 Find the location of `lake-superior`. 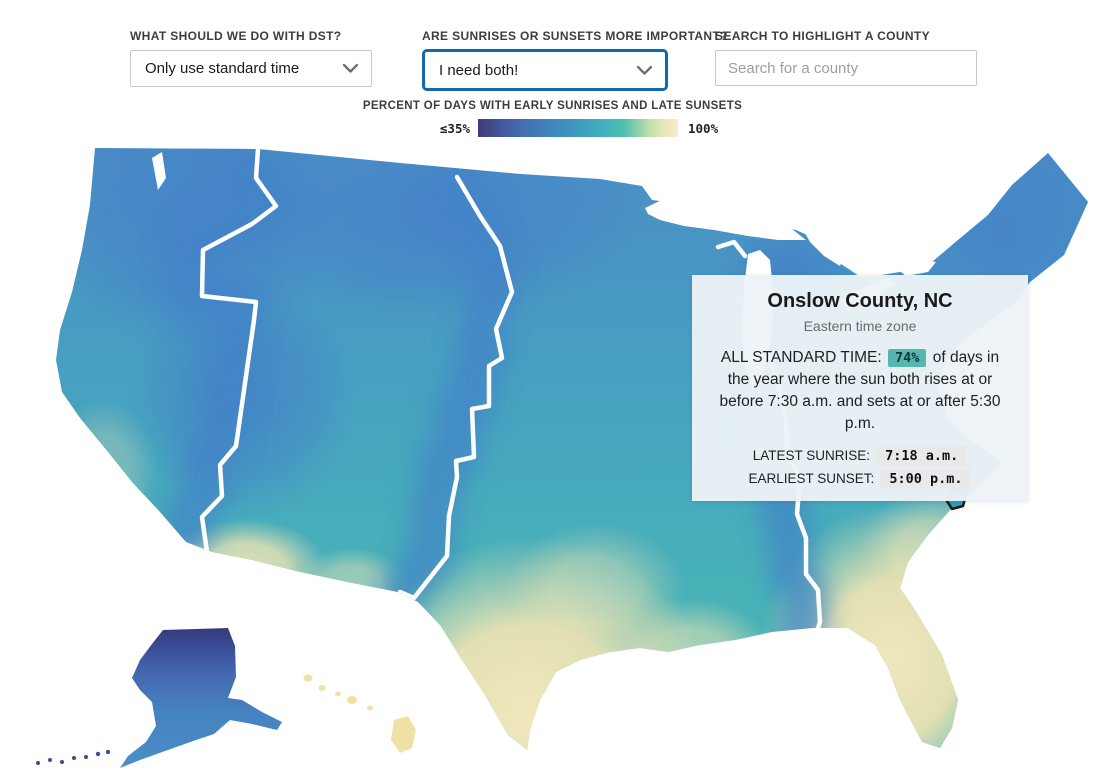

lake-superior is located at coordinates (725, 218).